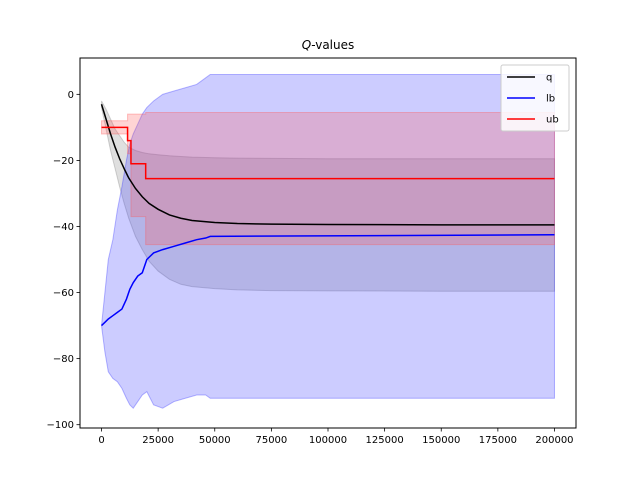 The image size is (640, 480). Describe the element at coordinates (63, 260) in the screenshot. I see `y-axis: −100 −80 −60 −40 −20 0` at that location.